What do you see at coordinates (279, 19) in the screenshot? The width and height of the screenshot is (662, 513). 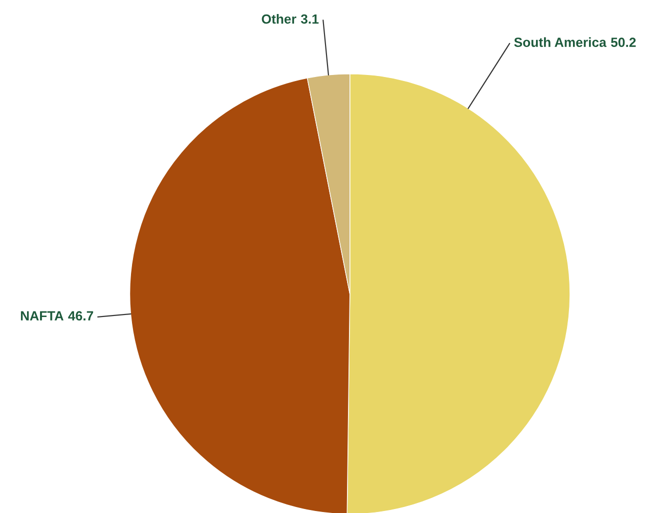 I see `slice-label: Other` at bounding box center [279, 19].